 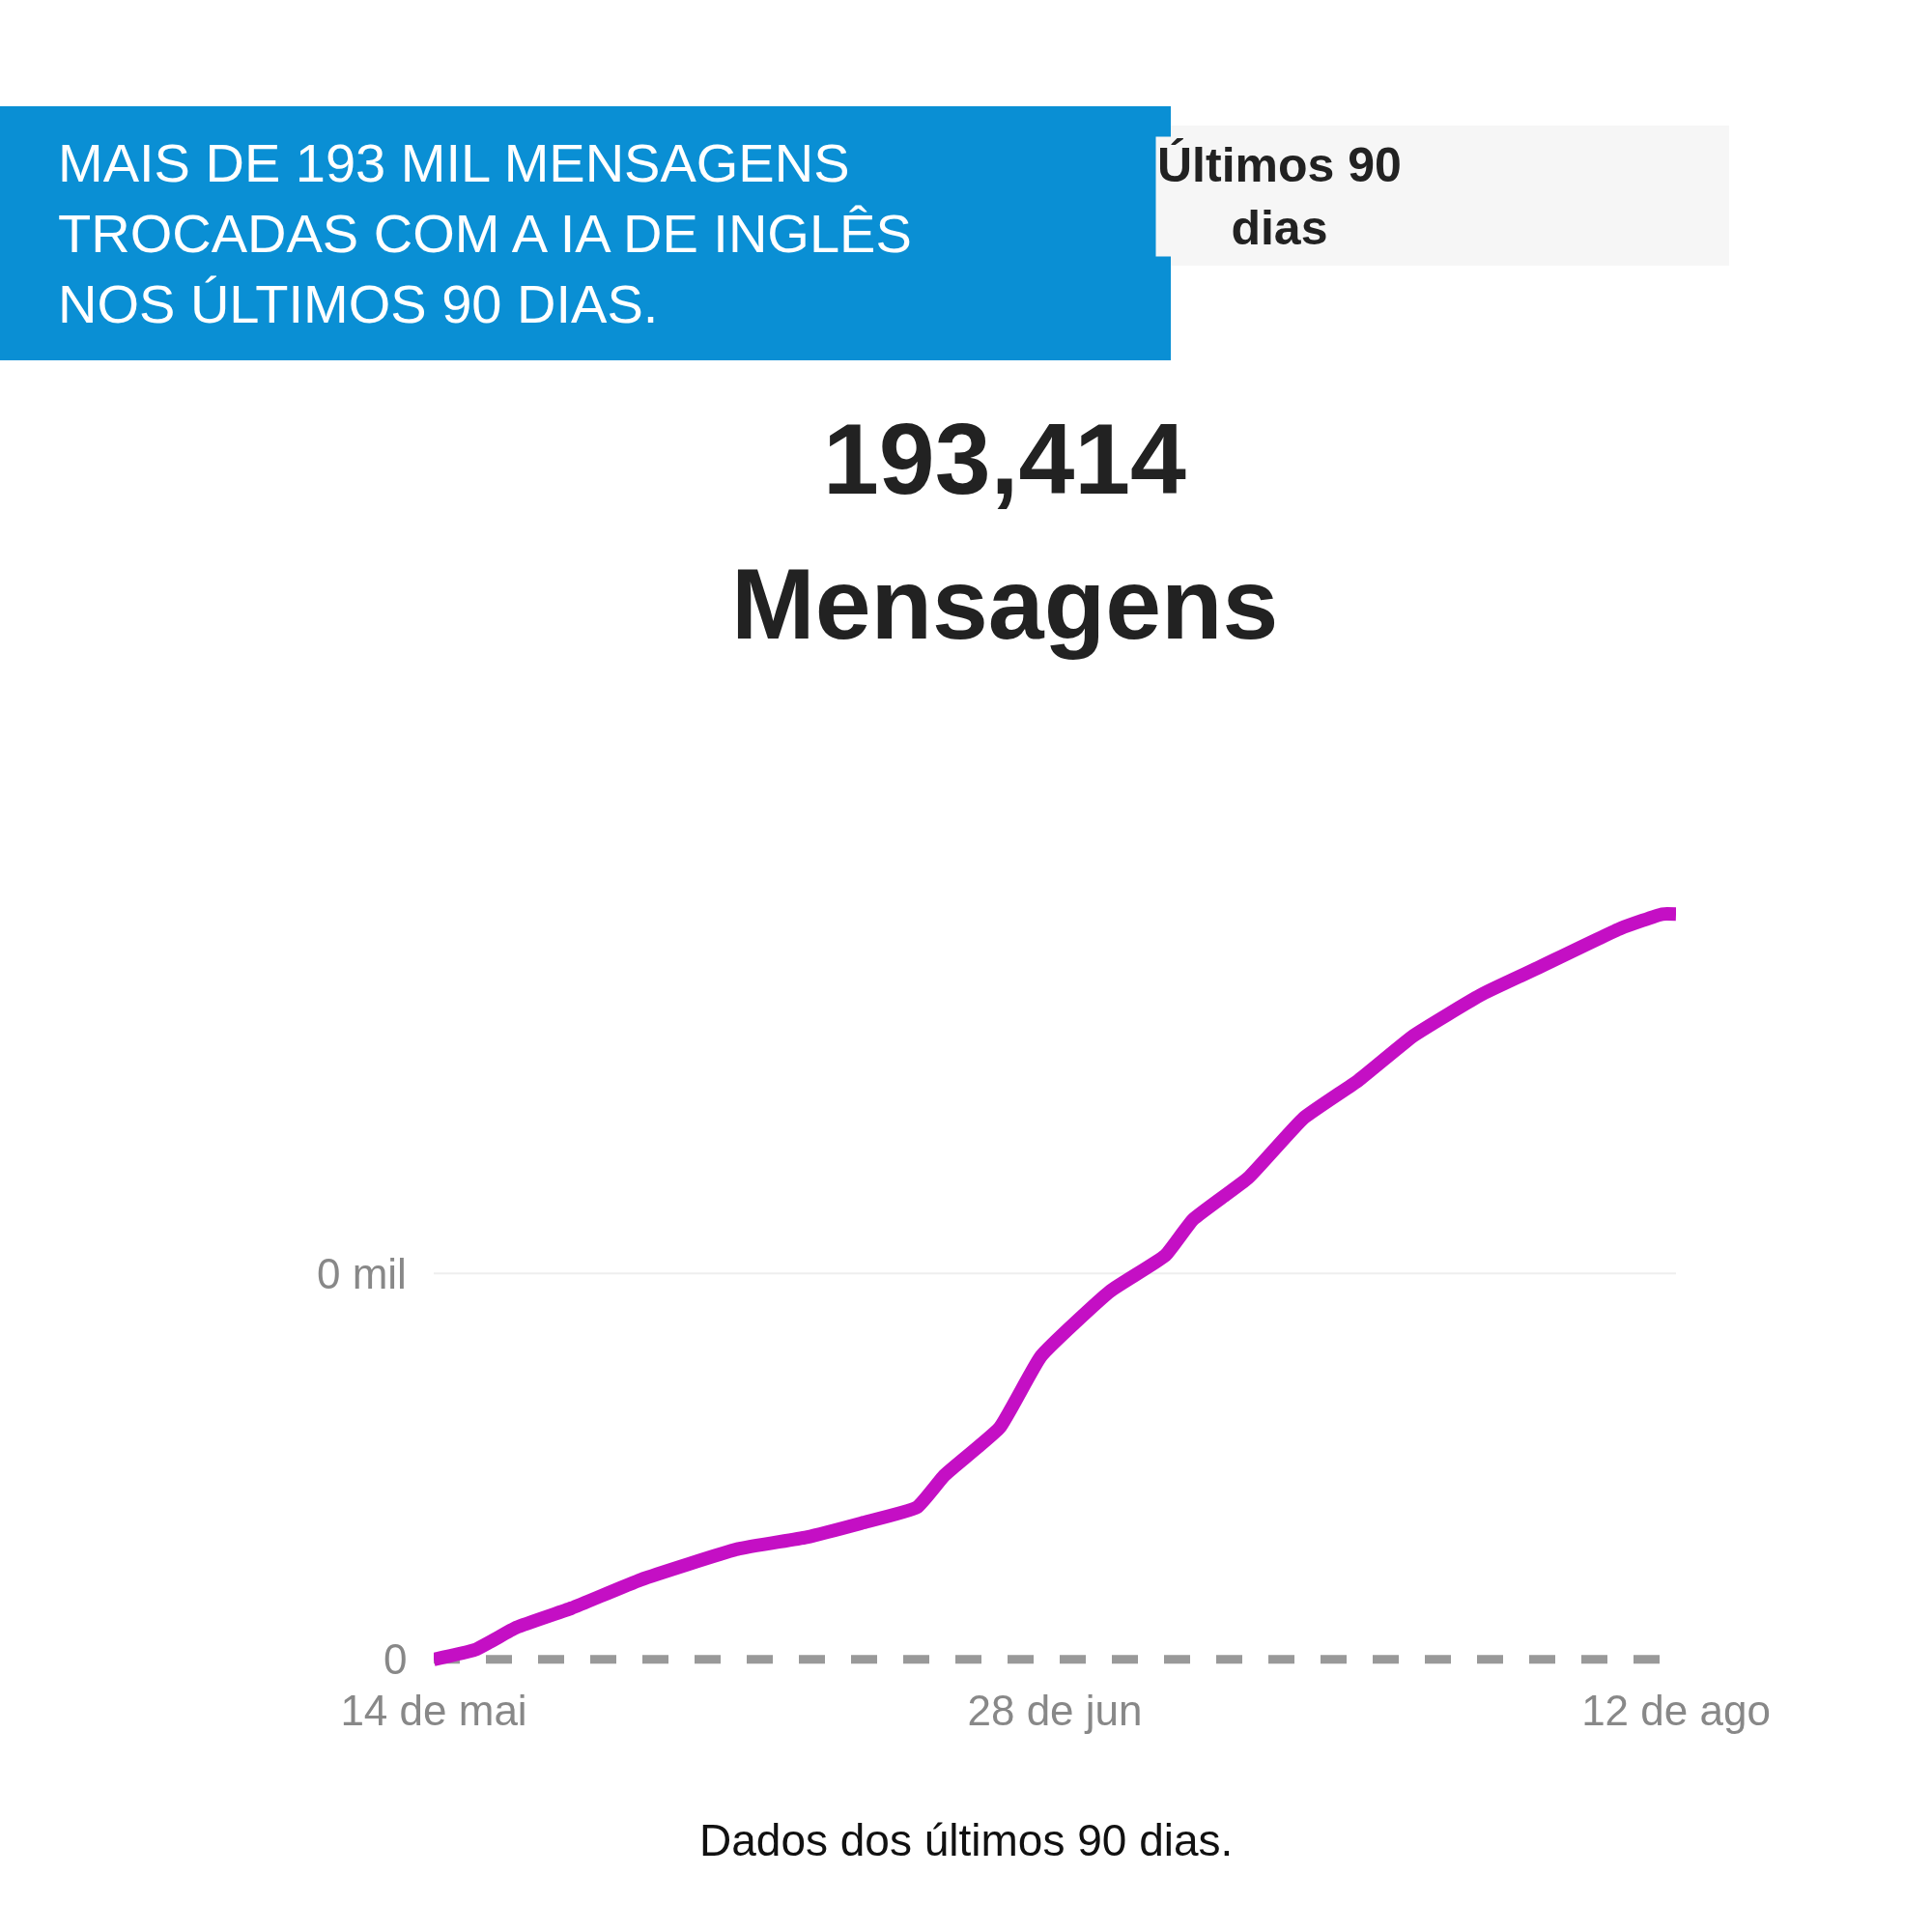 What do you see at coordinates (1676, 1710) in the screenshot?
I see `x-tick-label: 12 de ago` at bounding box center [1676, 1710].